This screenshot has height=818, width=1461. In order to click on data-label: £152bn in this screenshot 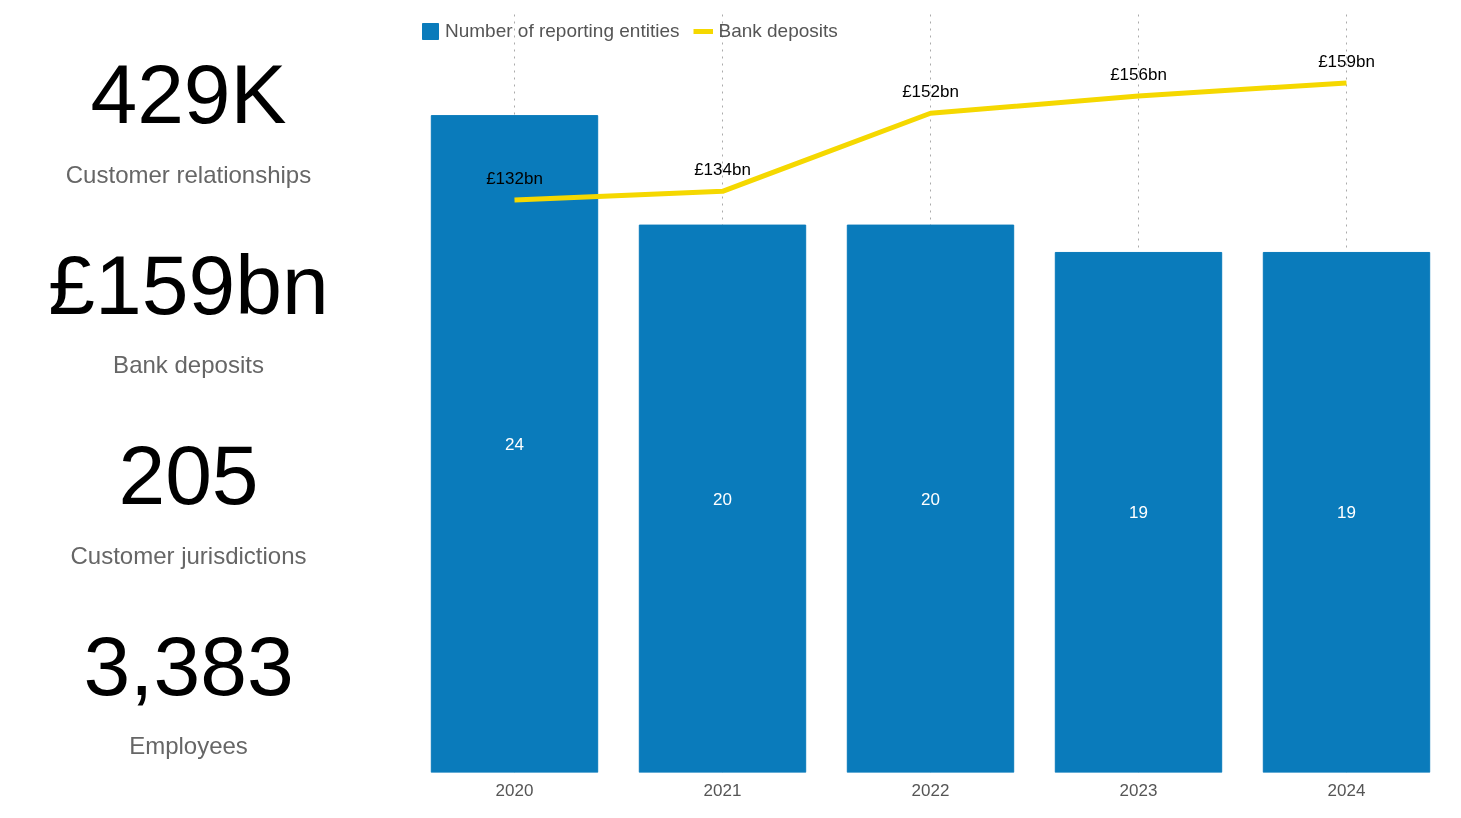, I will do `click(930, 92)`.